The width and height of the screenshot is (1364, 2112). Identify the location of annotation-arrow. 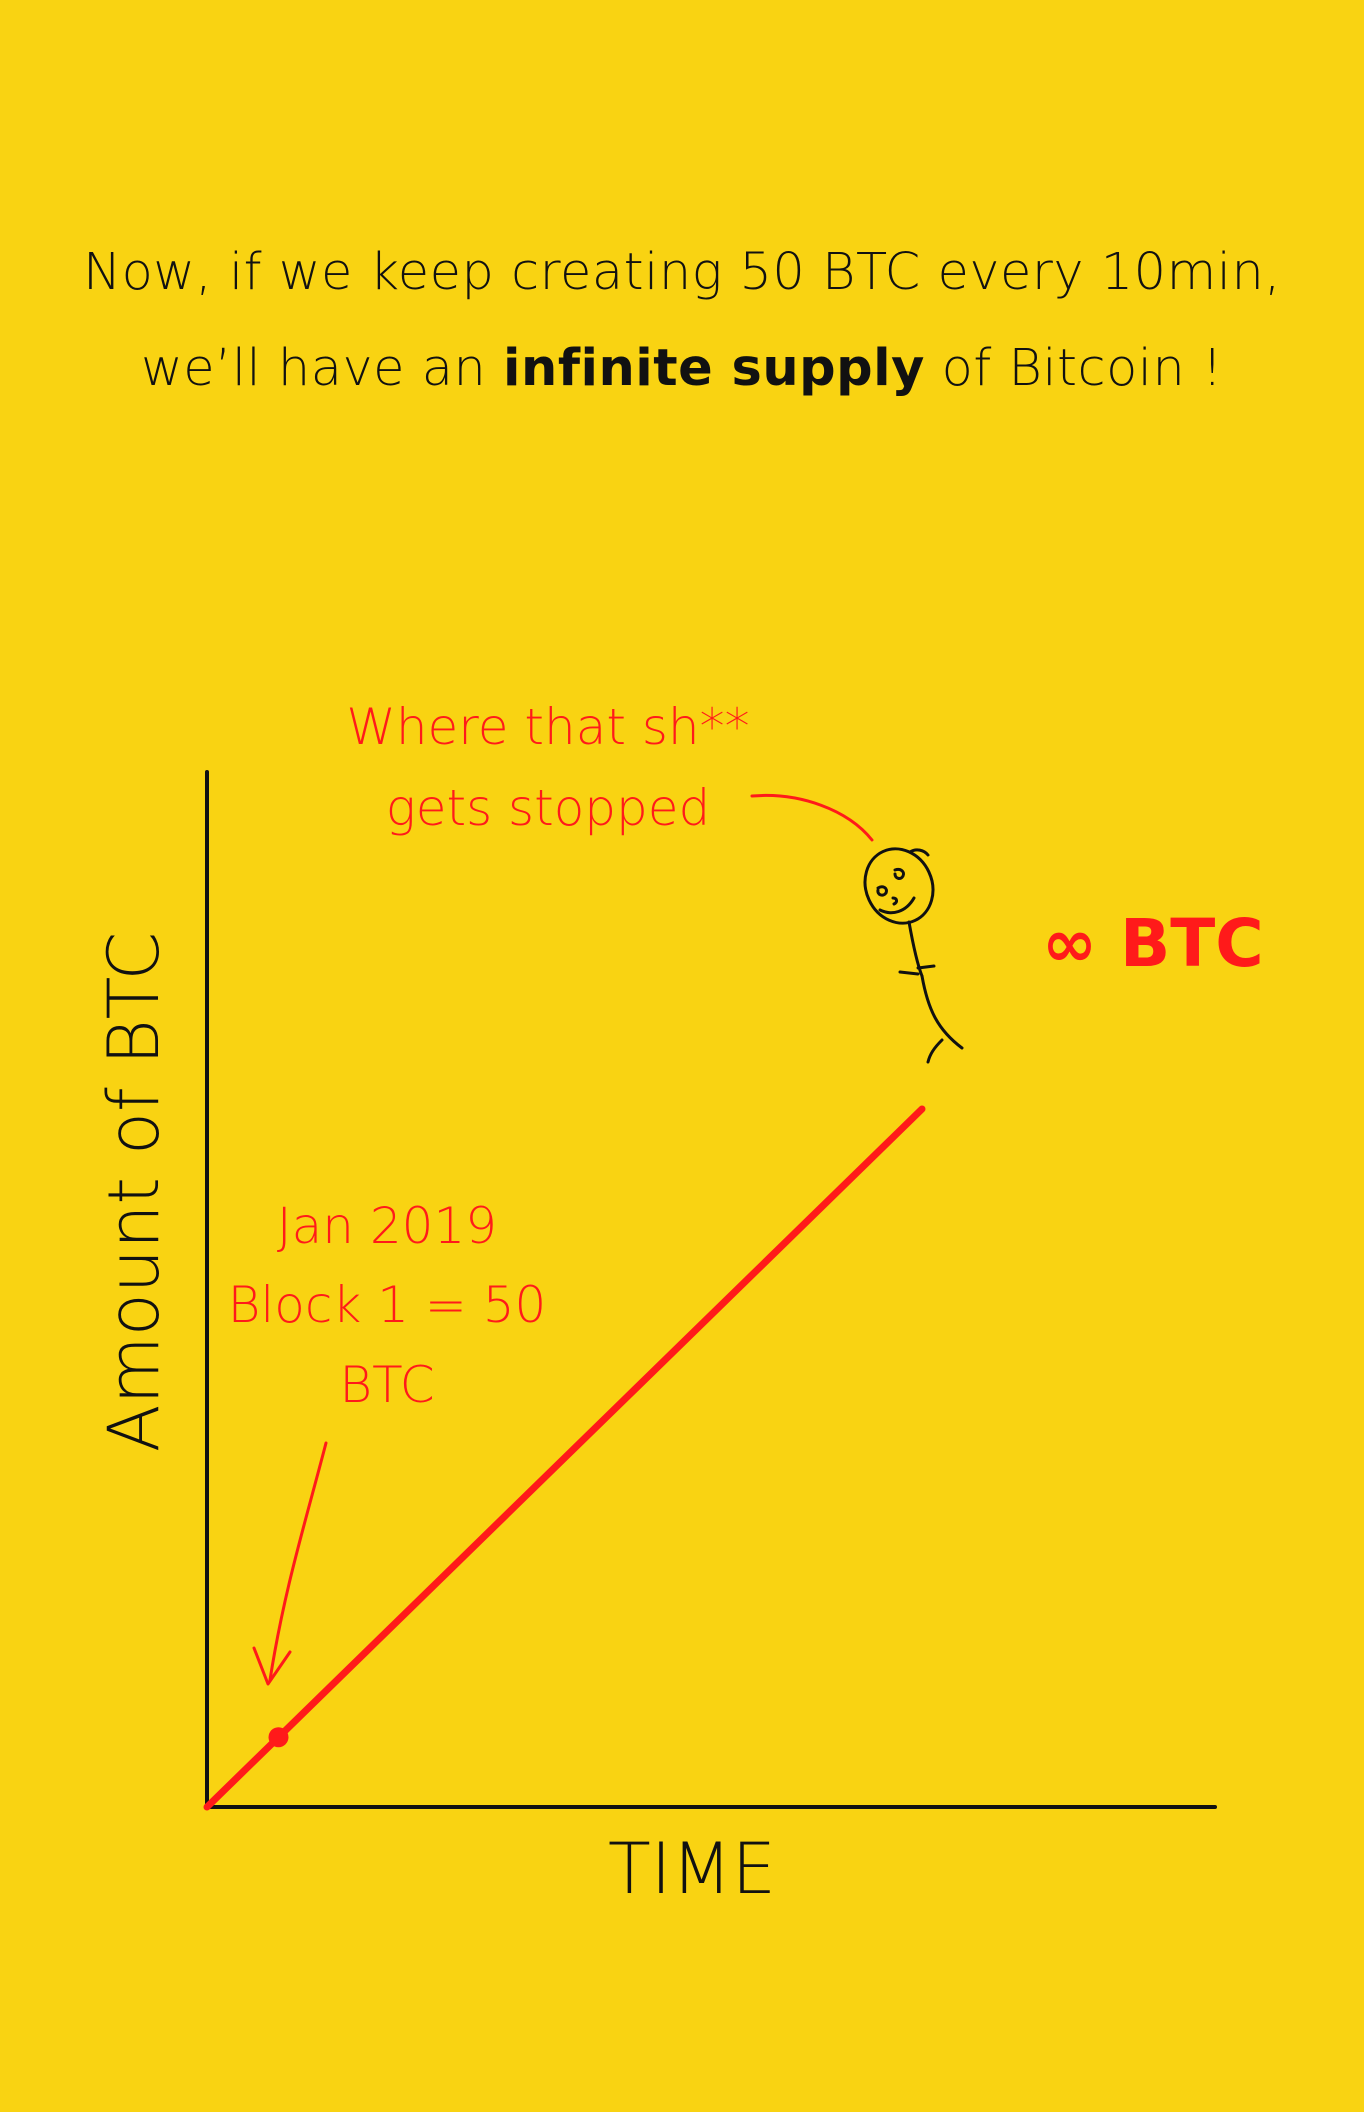
(298, 1561).